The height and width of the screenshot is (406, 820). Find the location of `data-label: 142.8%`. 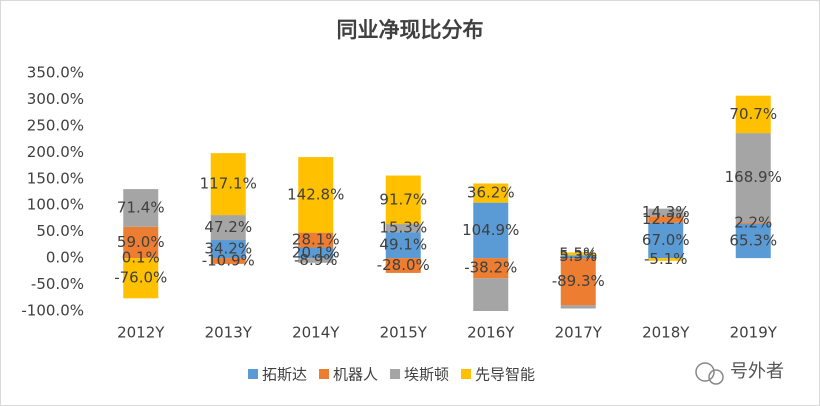

data-label: 142.8% is located at coordinates (315, 194).